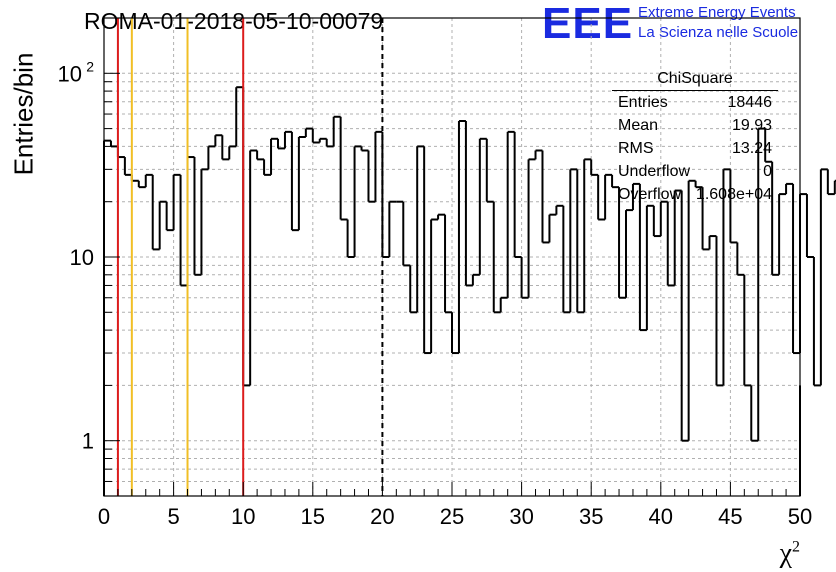  What do you see at coordinates (750, 102) in the screenshot?
I see `stats-value: 18446` at bounding box center [750, 102].